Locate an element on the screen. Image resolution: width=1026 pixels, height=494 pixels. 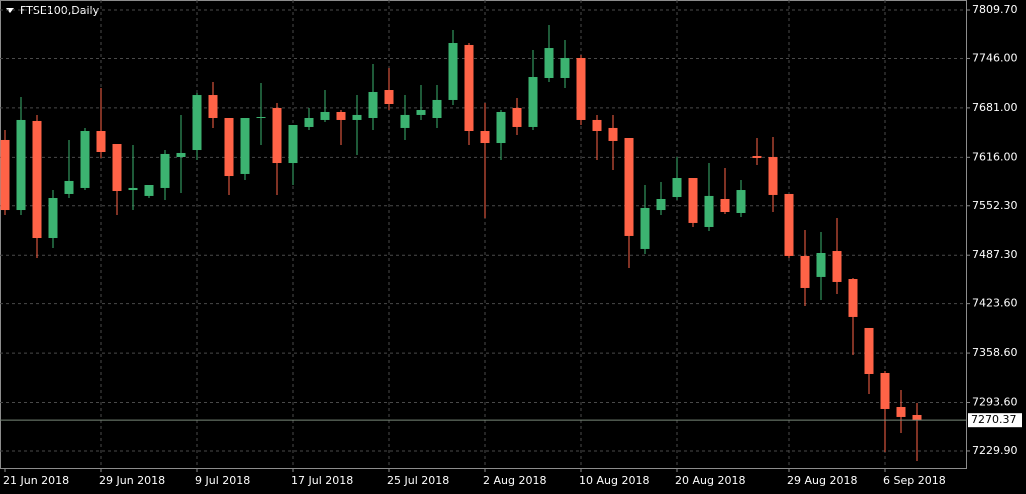
y-tick-label: 7229.90 is located at coordinates (995, 450).